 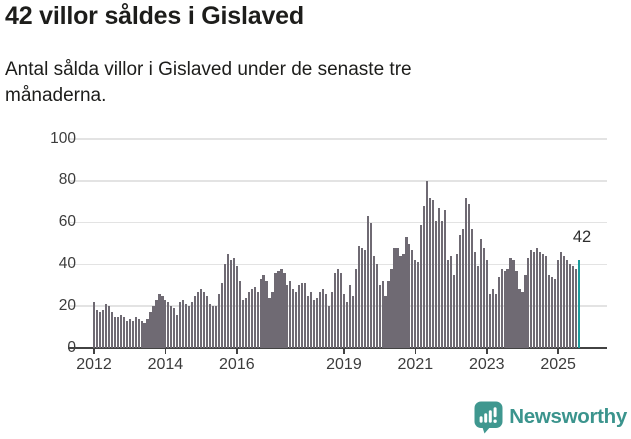 I want to click on newsworthy-logo: Newsworthy, so click(x=550, y=417).